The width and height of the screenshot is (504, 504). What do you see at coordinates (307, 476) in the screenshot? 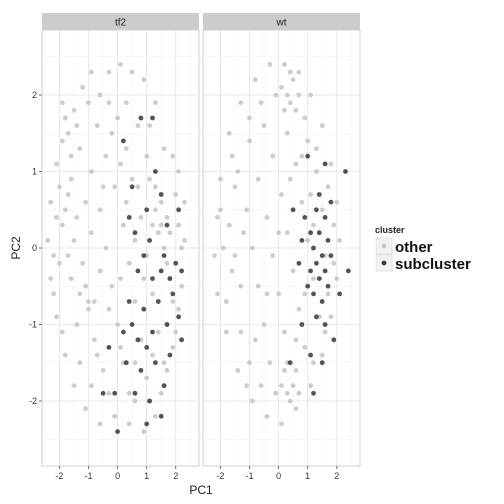
I see `x-tick-label: 1` at bounding box center [307, 476].